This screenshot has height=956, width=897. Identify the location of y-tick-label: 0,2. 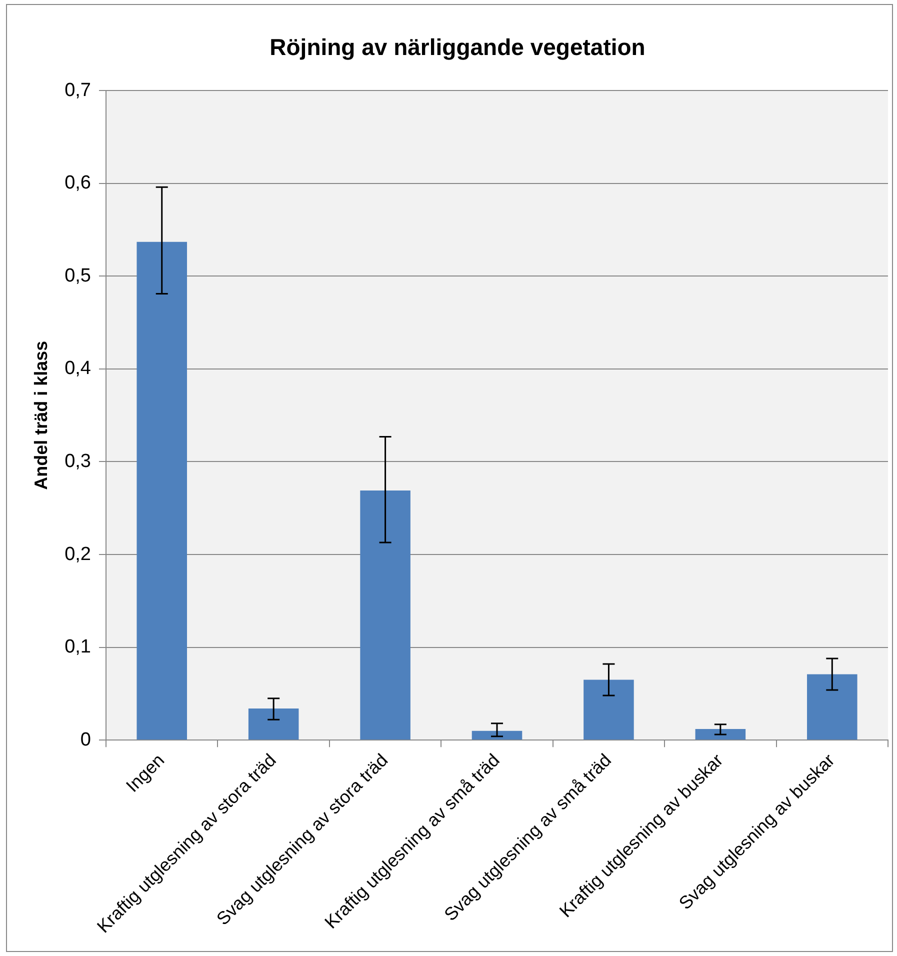
(78, 554).